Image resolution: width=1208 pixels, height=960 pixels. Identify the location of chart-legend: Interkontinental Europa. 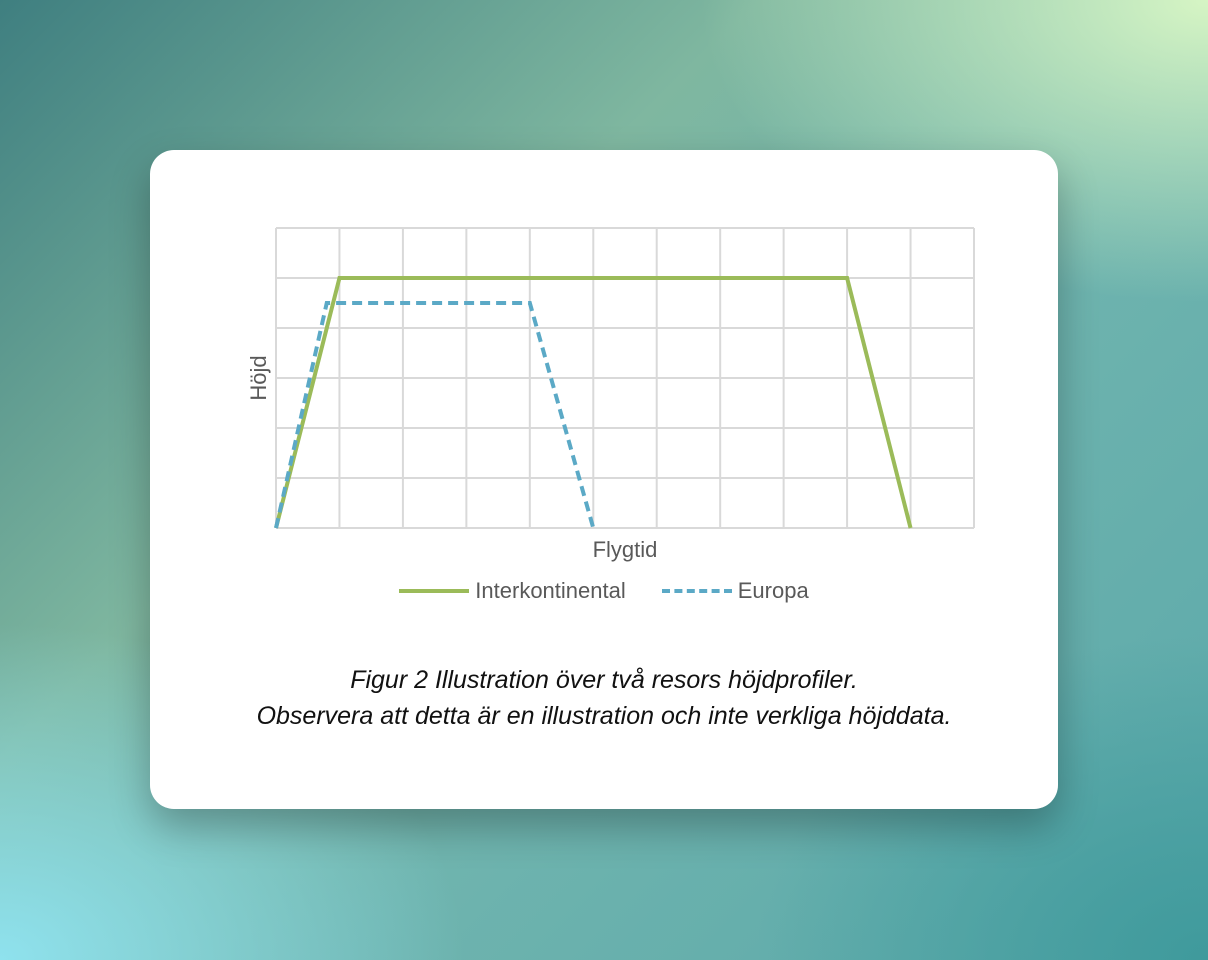
(604, 591).